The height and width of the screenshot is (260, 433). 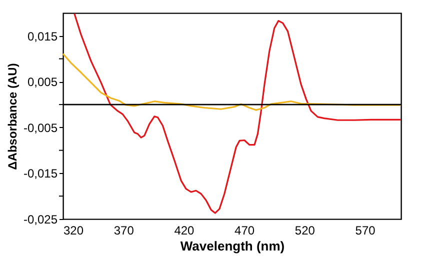 I want to click on y-tick-label: -0,005, so click(x=40, y=127).